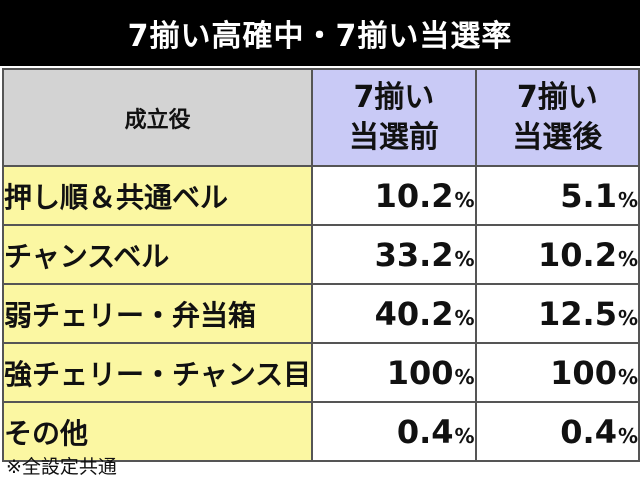  I want to click on rate-after-value: 0.4, so click(588, 431).